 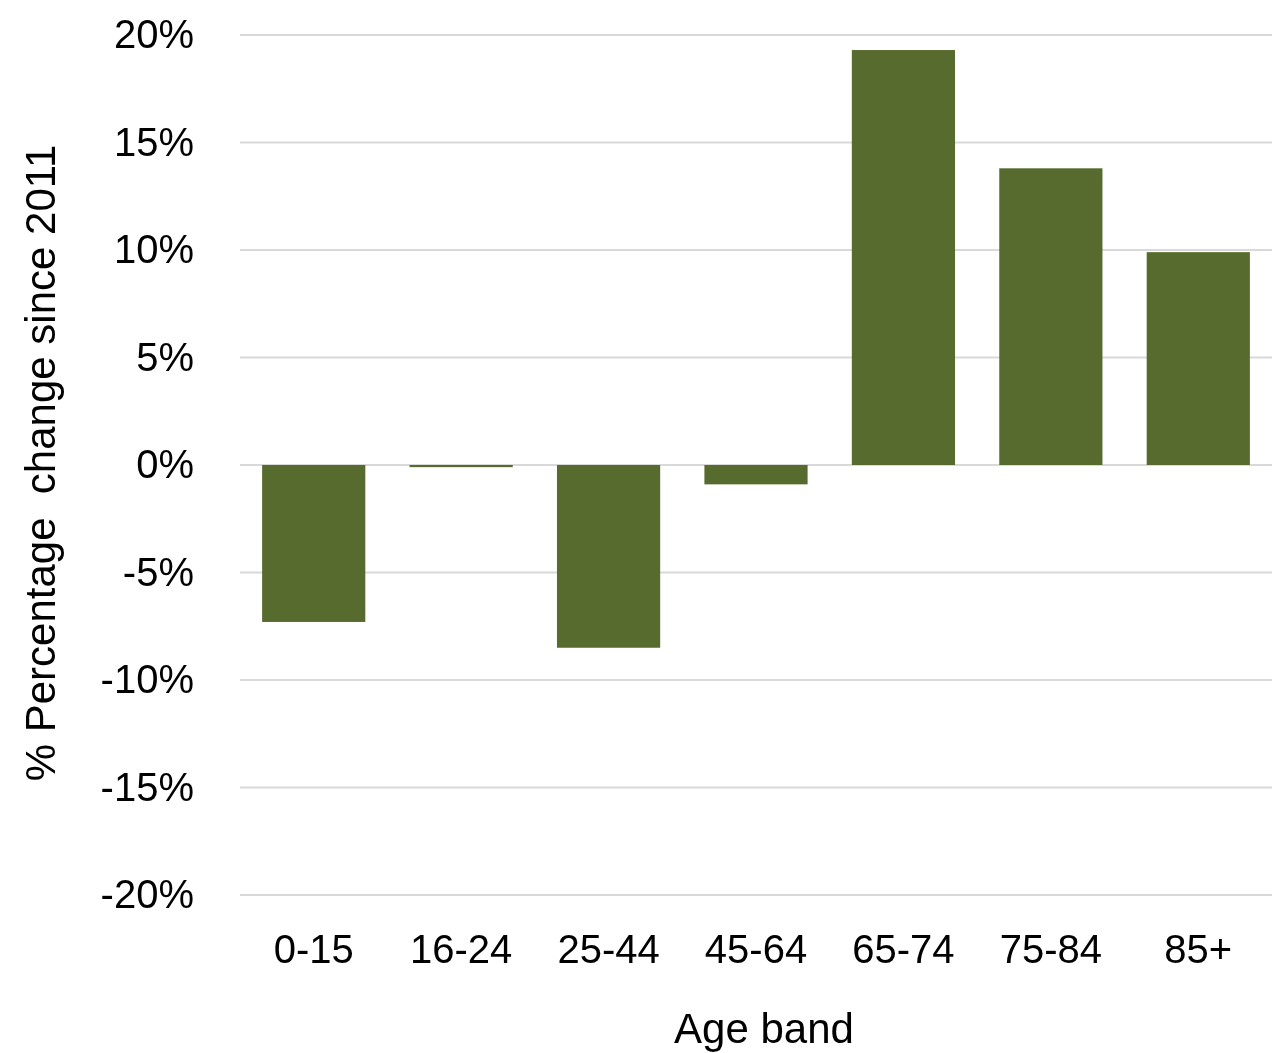 What do you see at coordinates (165, 464) in the screenshot?
I see `y-tick-label: 0%` at bounding box center [165, 464].